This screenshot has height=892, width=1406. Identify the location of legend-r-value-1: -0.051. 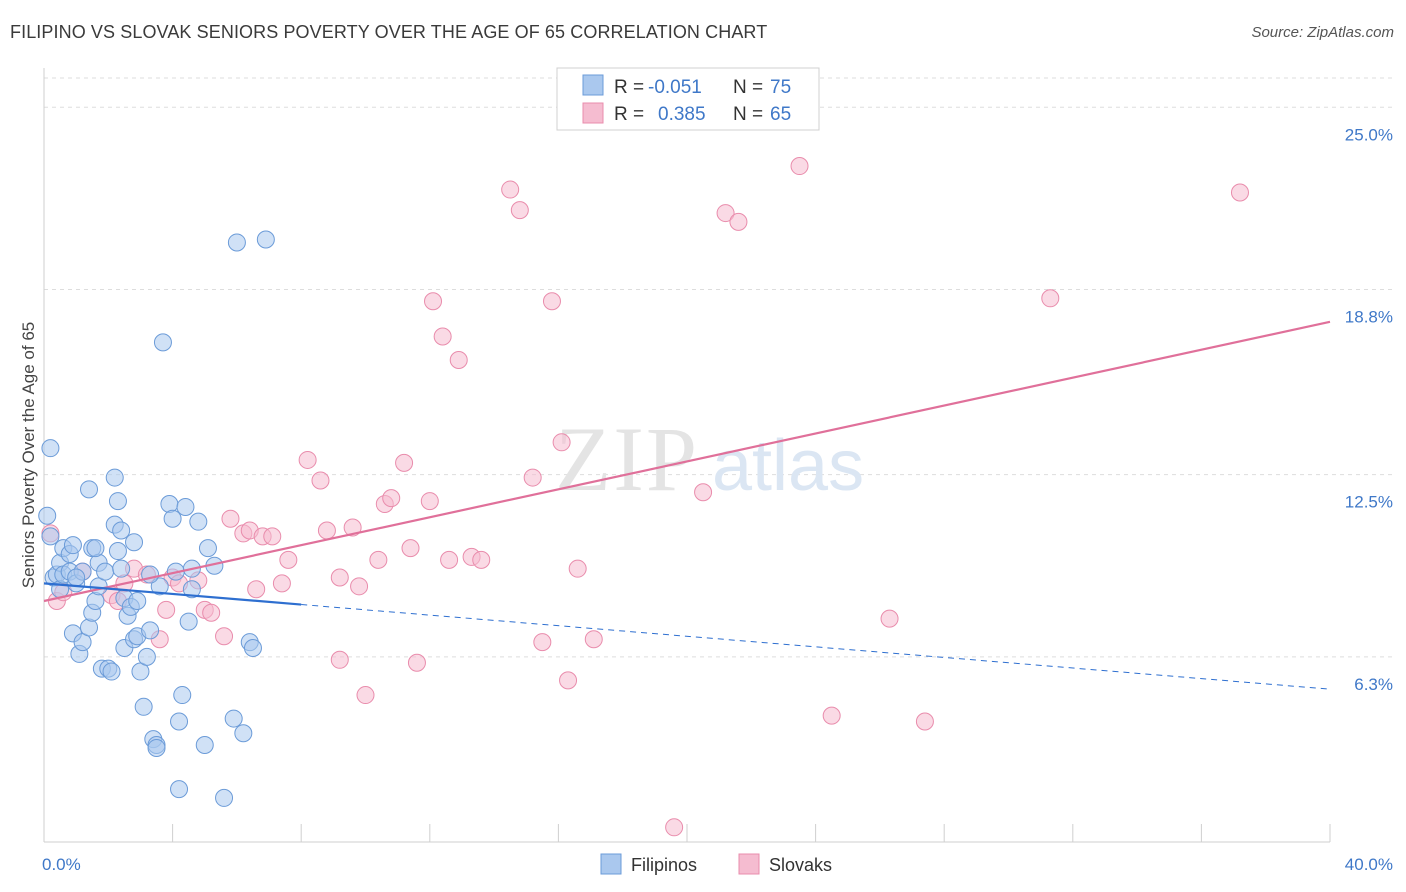
(675, 87).